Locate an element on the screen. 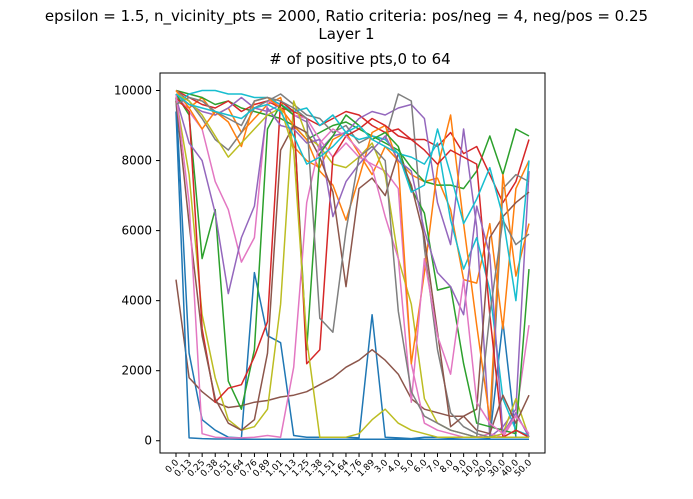 The image size is (693, 499). chart-subtitle: Layer 1 is located at coordinates (346, 34).